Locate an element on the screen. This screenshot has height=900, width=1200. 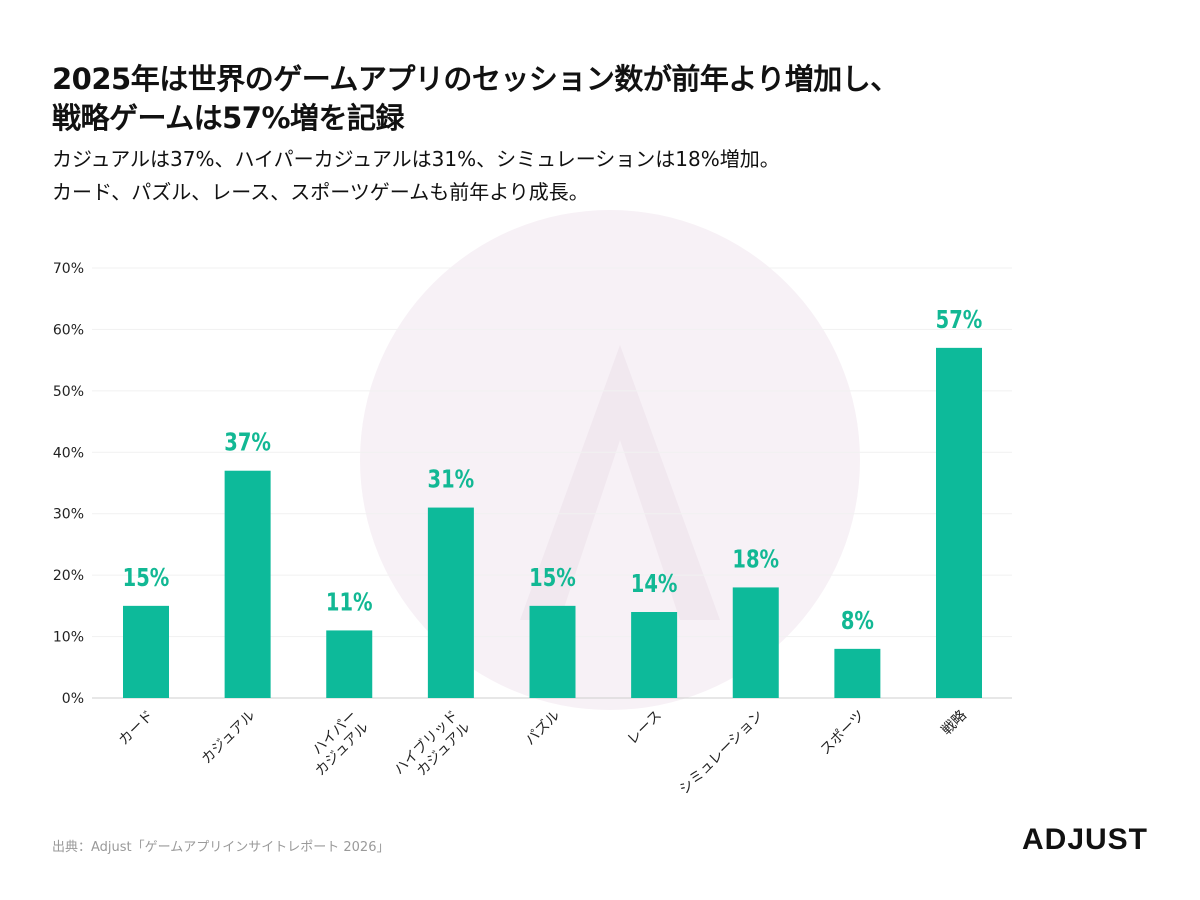
x-tick-label: カジュアル is located at coordinates (229, 738).